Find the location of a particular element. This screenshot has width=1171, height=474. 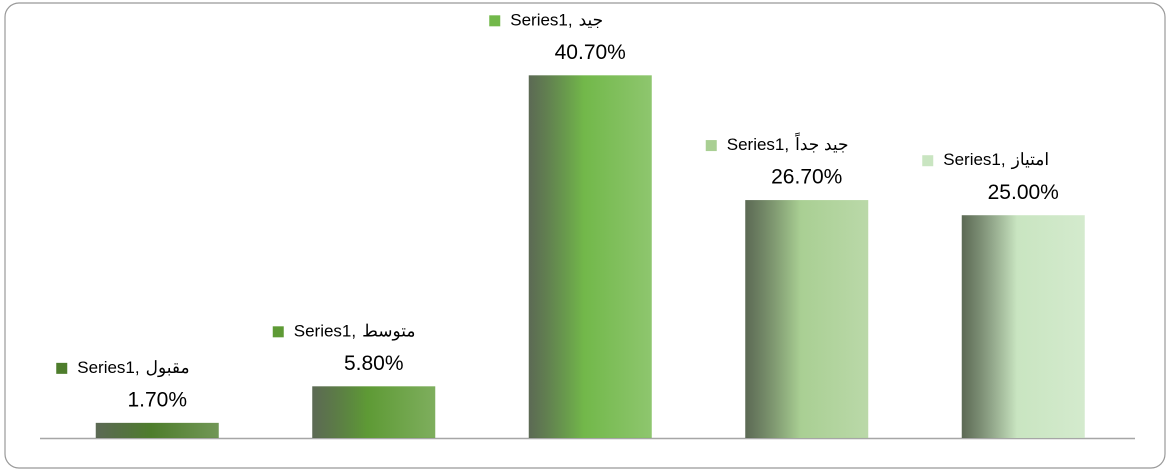

data-label-name: Series1, متوسط is located at coordinates (355, 332).